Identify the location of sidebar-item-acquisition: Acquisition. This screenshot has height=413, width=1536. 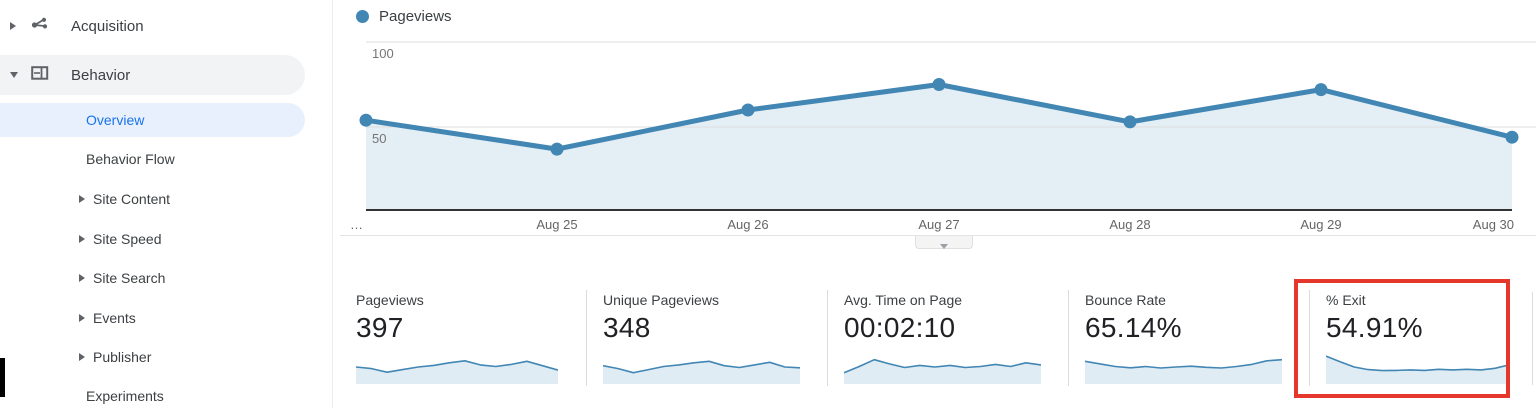
(152, 26).